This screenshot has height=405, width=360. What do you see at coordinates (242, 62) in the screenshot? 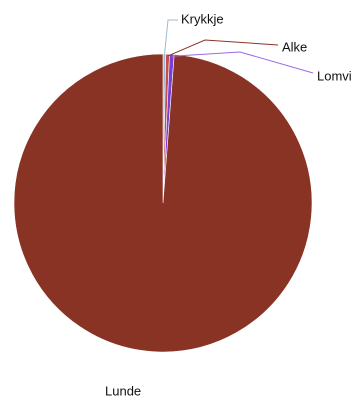
I see `leader-line-lomvi` at bounding box center [242, 62].